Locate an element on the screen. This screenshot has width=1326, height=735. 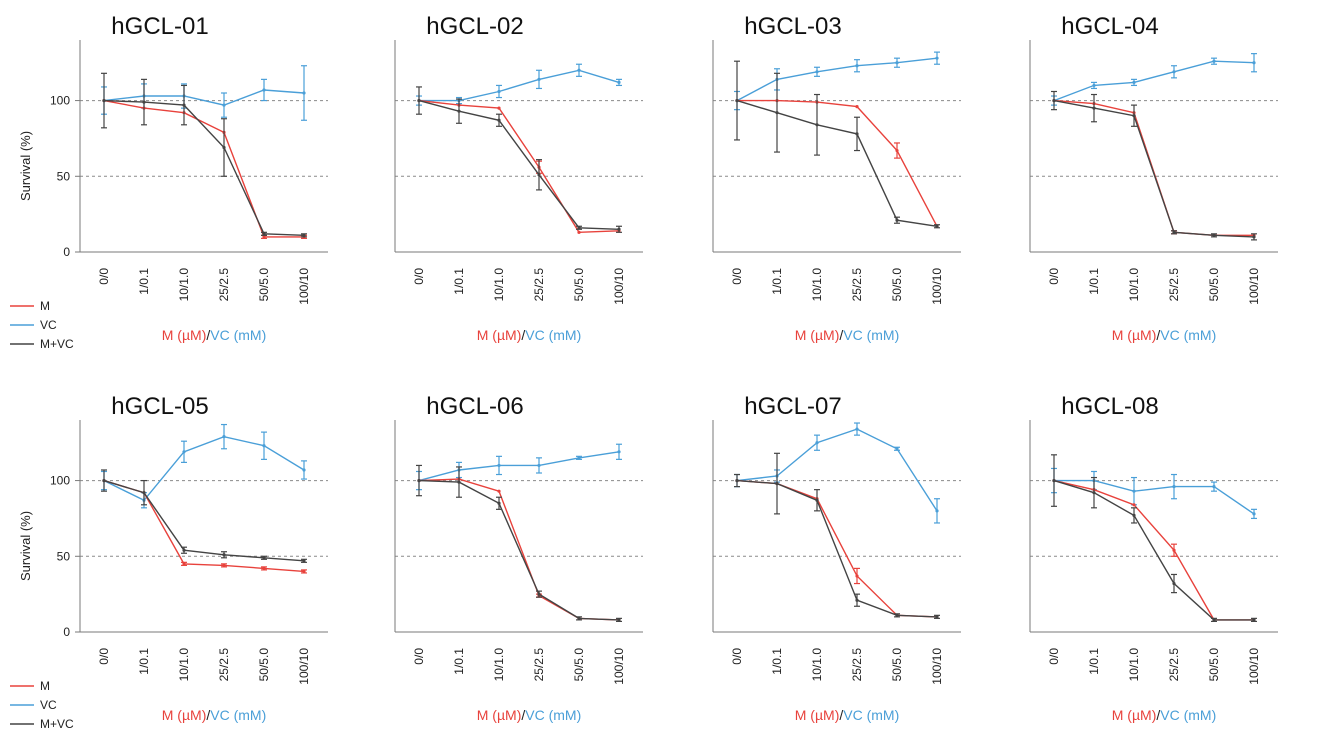
chart-title: hGCL-08 is located at coordinates (1109, 406).